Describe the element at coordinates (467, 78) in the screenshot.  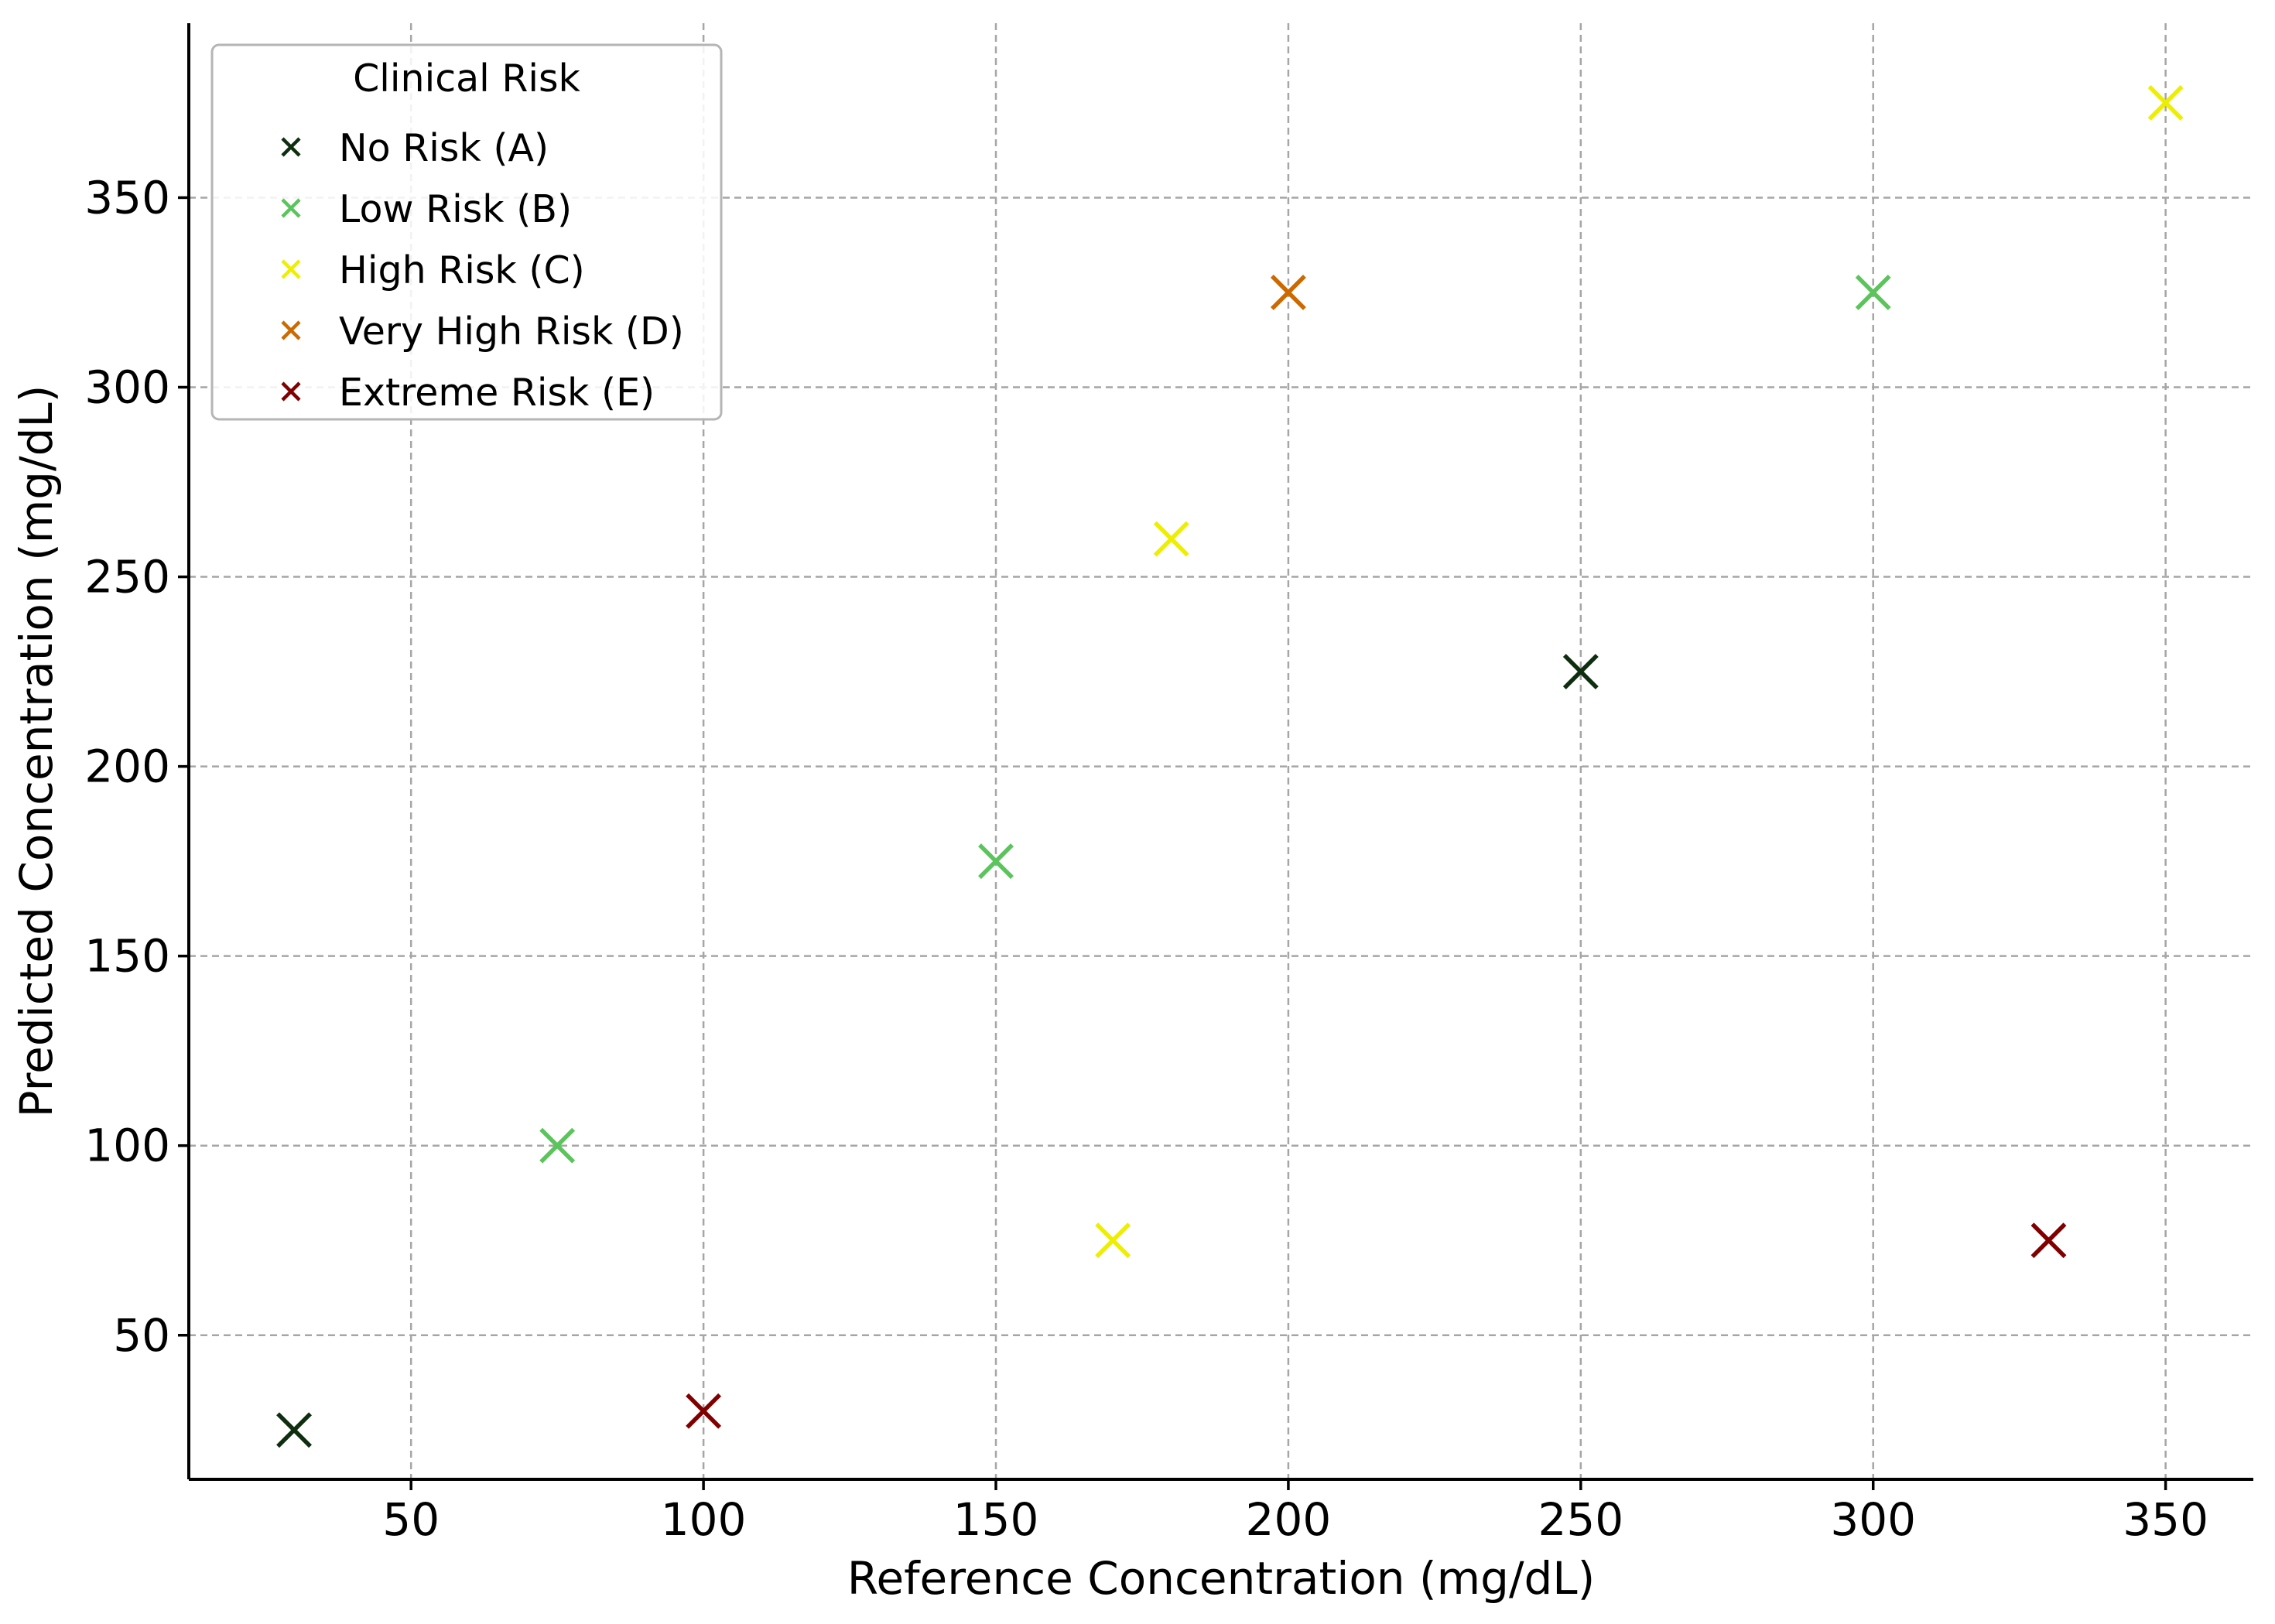
I see `legend-title: Clinical Risk` at that location.